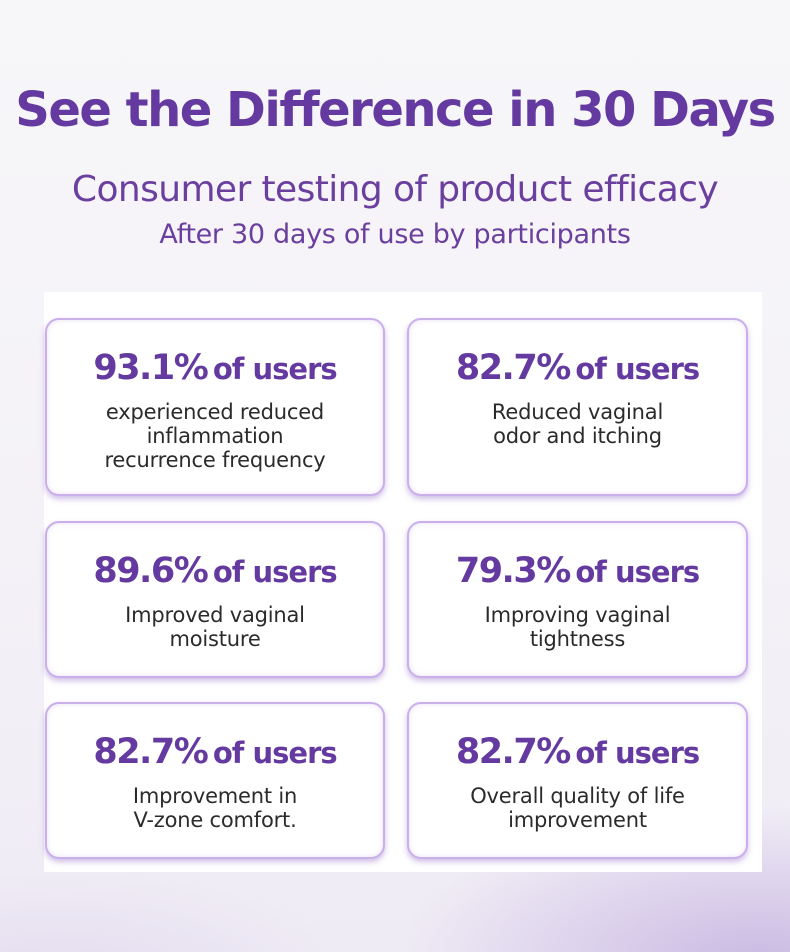 The image size is (790, 952). I want to click on result-stat: 93.1% of users, so click(215, 371).